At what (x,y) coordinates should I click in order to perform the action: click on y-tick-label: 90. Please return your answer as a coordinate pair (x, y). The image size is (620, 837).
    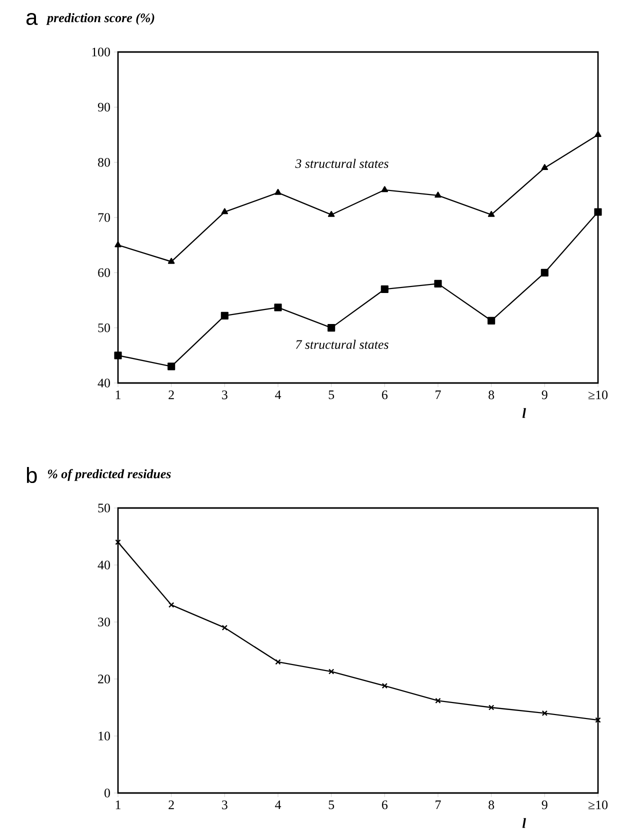
    Looking at the image, I should click on (104, 107).